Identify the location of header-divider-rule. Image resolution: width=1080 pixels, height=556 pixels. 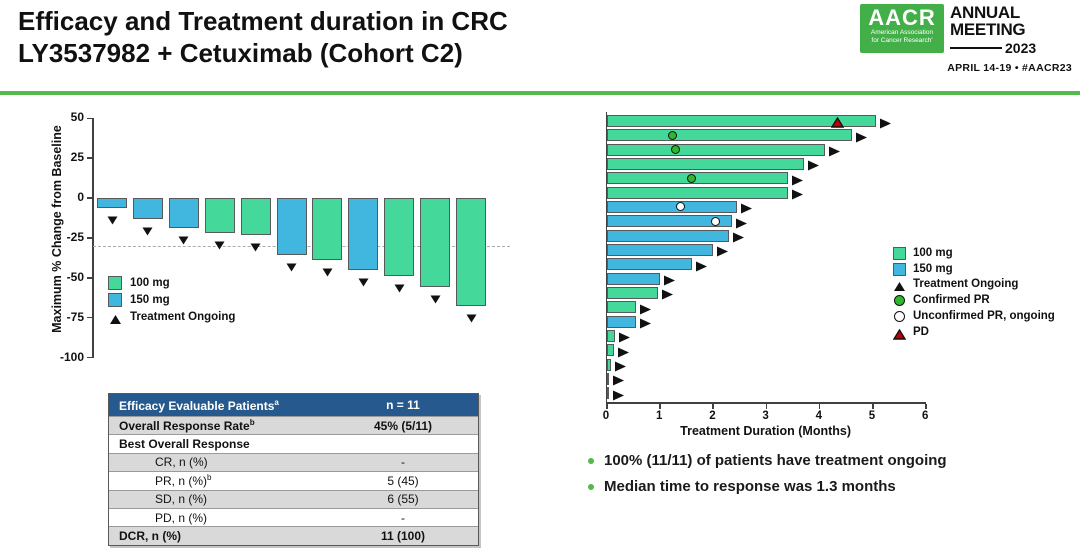
(540, 93).